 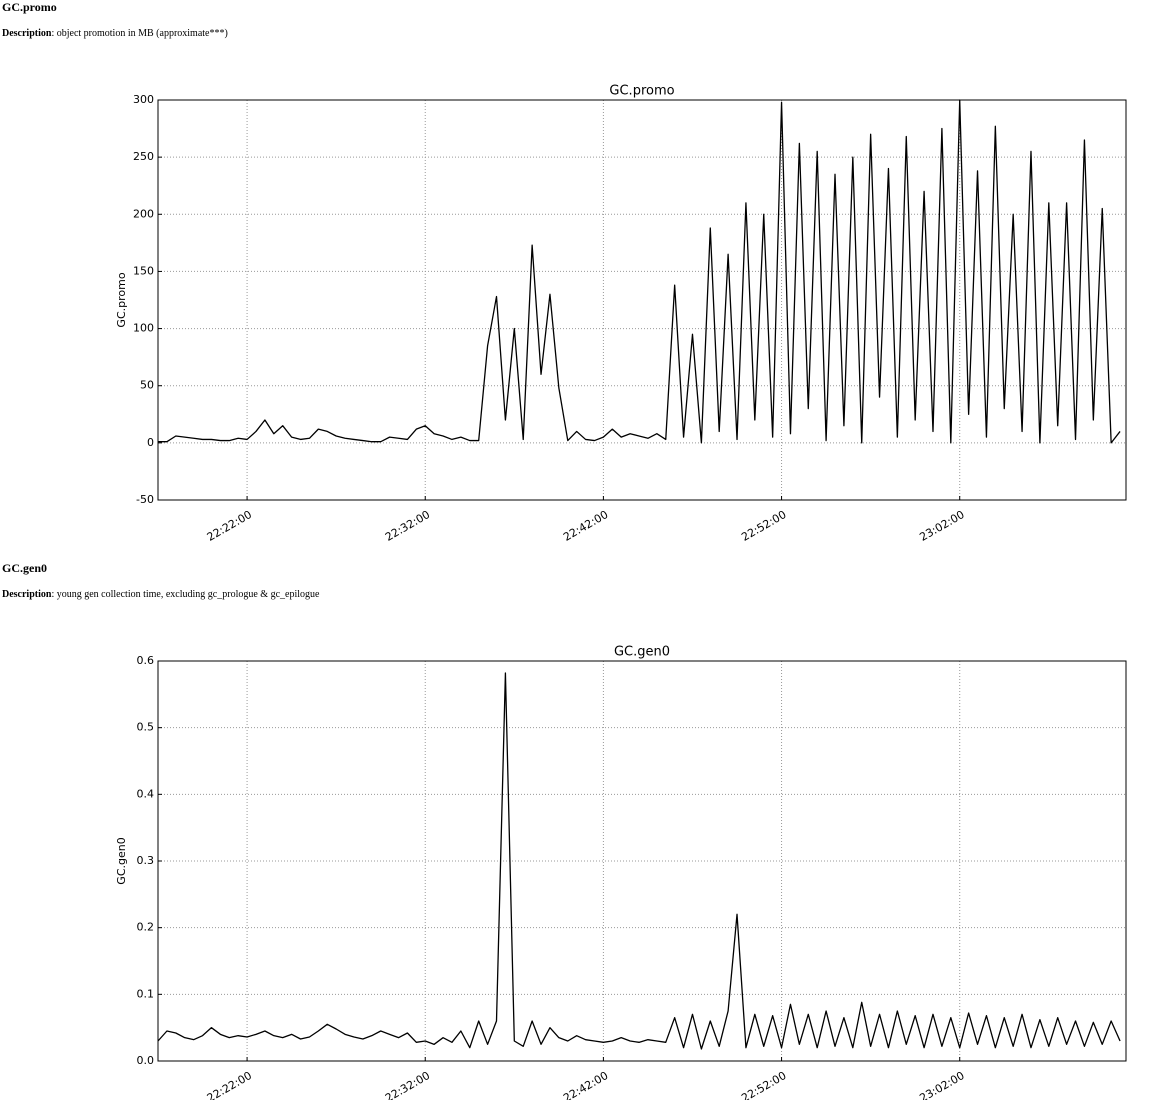 I want to click on chart-title: GC.gen0, so click(x=642, y=652).